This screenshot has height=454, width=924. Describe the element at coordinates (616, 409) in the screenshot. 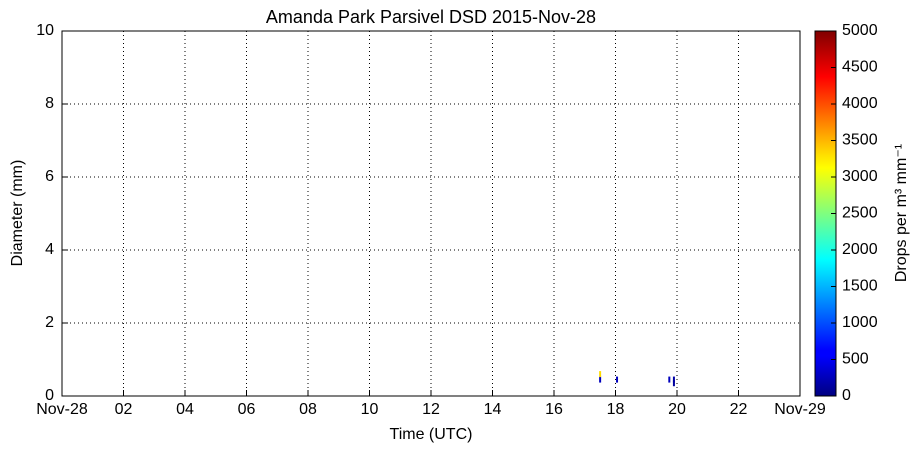

I see `x-tick-label: 18` at that location.